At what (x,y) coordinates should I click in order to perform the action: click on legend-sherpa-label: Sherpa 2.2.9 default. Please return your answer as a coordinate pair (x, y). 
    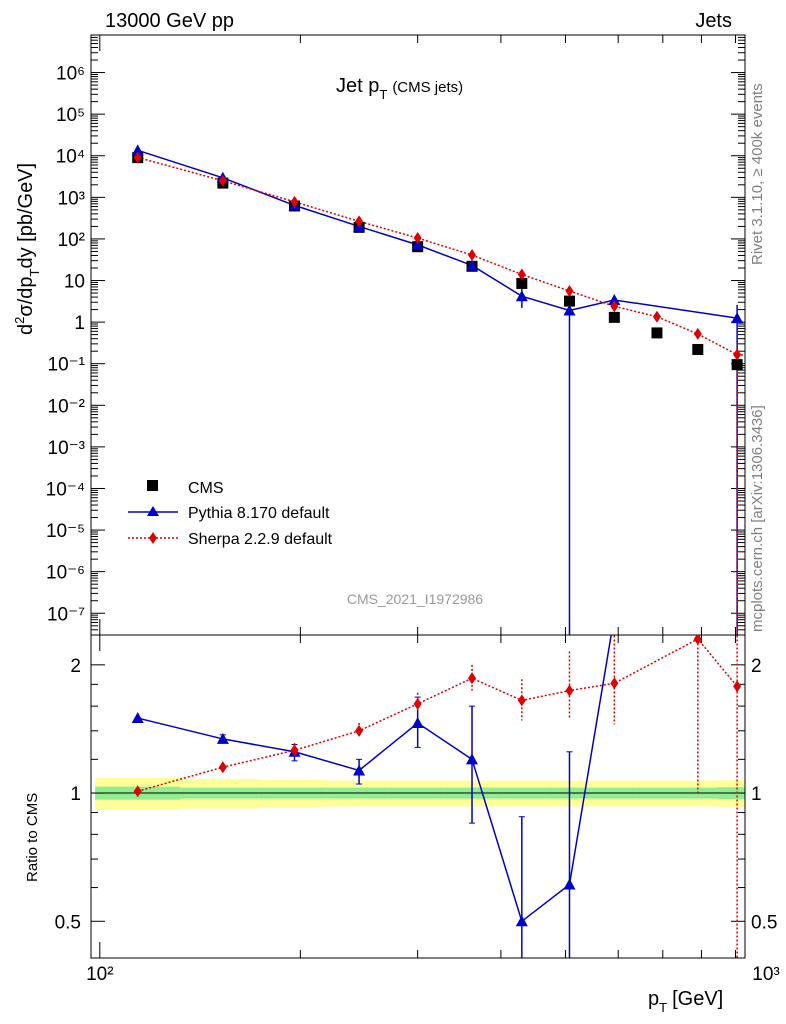
    Looking at the image, I should click on (260, 539).